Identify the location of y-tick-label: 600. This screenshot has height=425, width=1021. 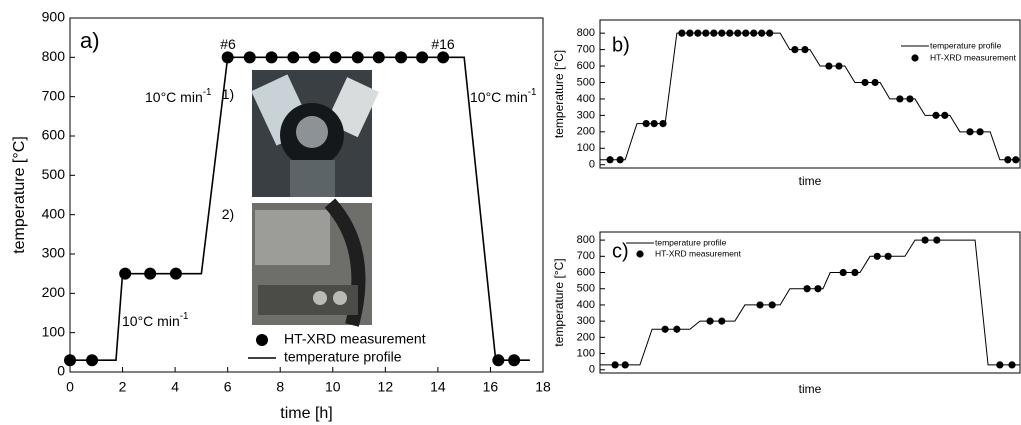
(54, 135).